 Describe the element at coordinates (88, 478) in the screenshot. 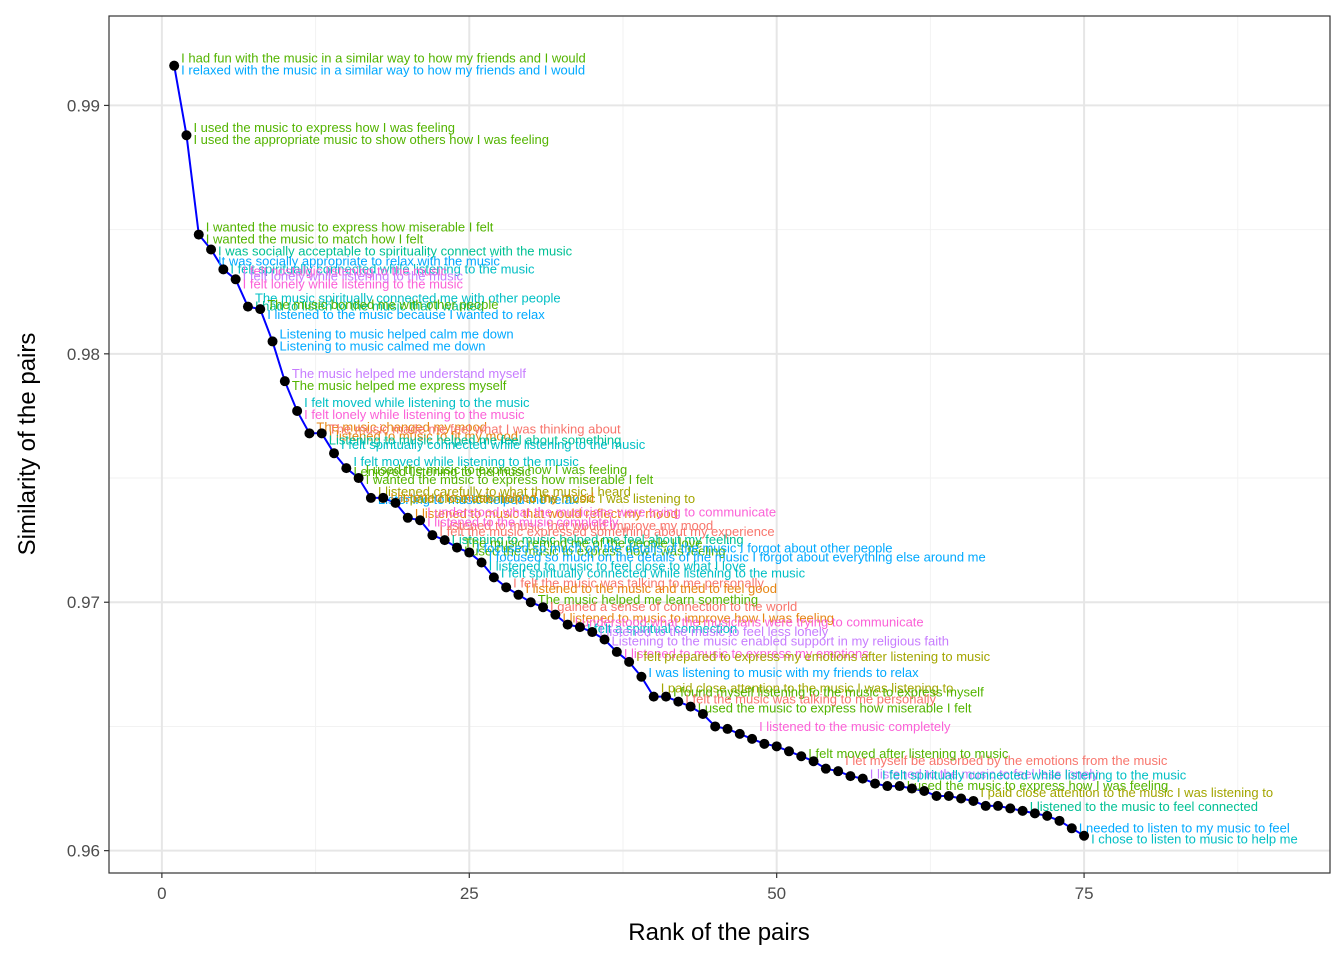

I see `y-axis-ticks: 0.96 0.97 0.98 0.99` at that location.